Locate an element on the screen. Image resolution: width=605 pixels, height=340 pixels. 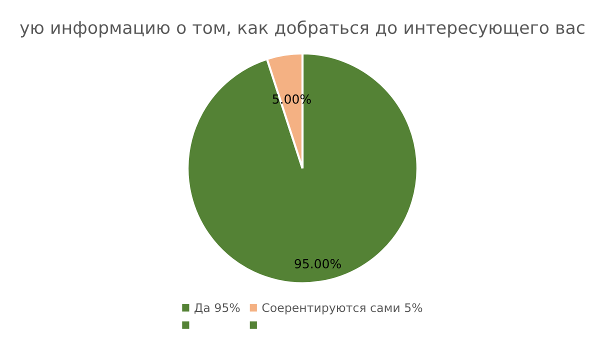
data-label: 95.00% is located at coordinates (317, 263).